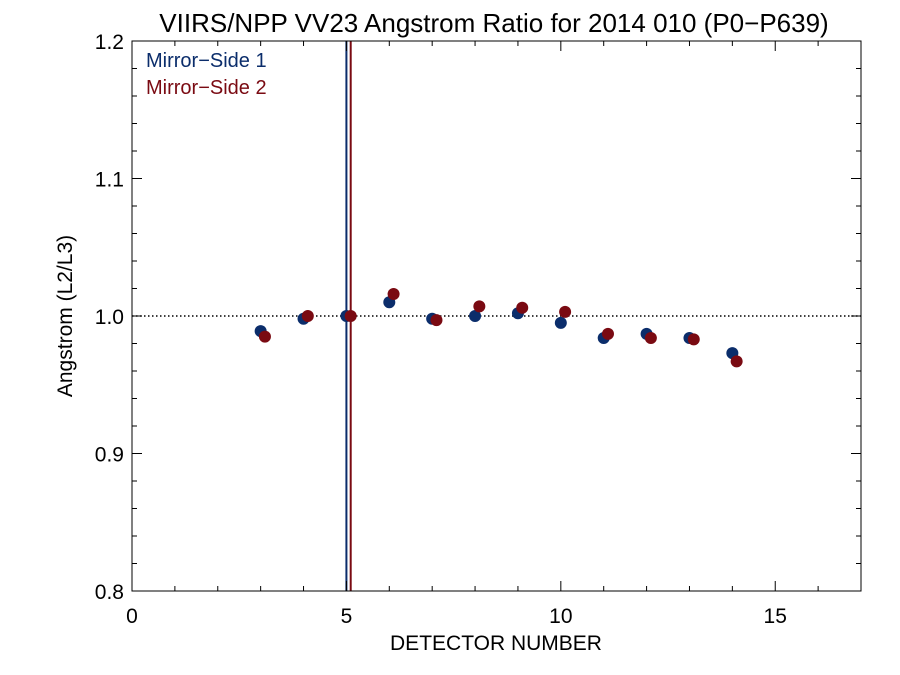 This screenshot has height=675, width=900. I want to click on x-tick-label: 10, so click(560, 616).